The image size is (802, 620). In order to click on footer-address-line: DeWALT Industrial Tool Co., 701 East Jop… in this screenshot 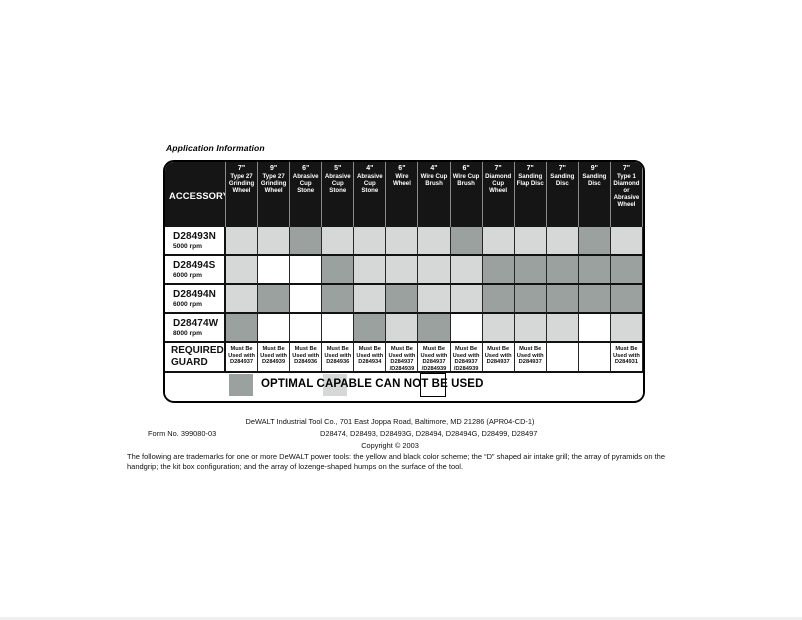, I will do `click(390, 421)`.